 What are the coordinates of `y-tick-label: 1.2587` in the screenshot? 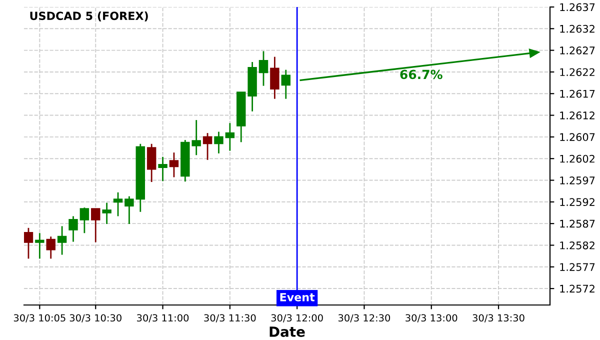 It's located at (577, 224).